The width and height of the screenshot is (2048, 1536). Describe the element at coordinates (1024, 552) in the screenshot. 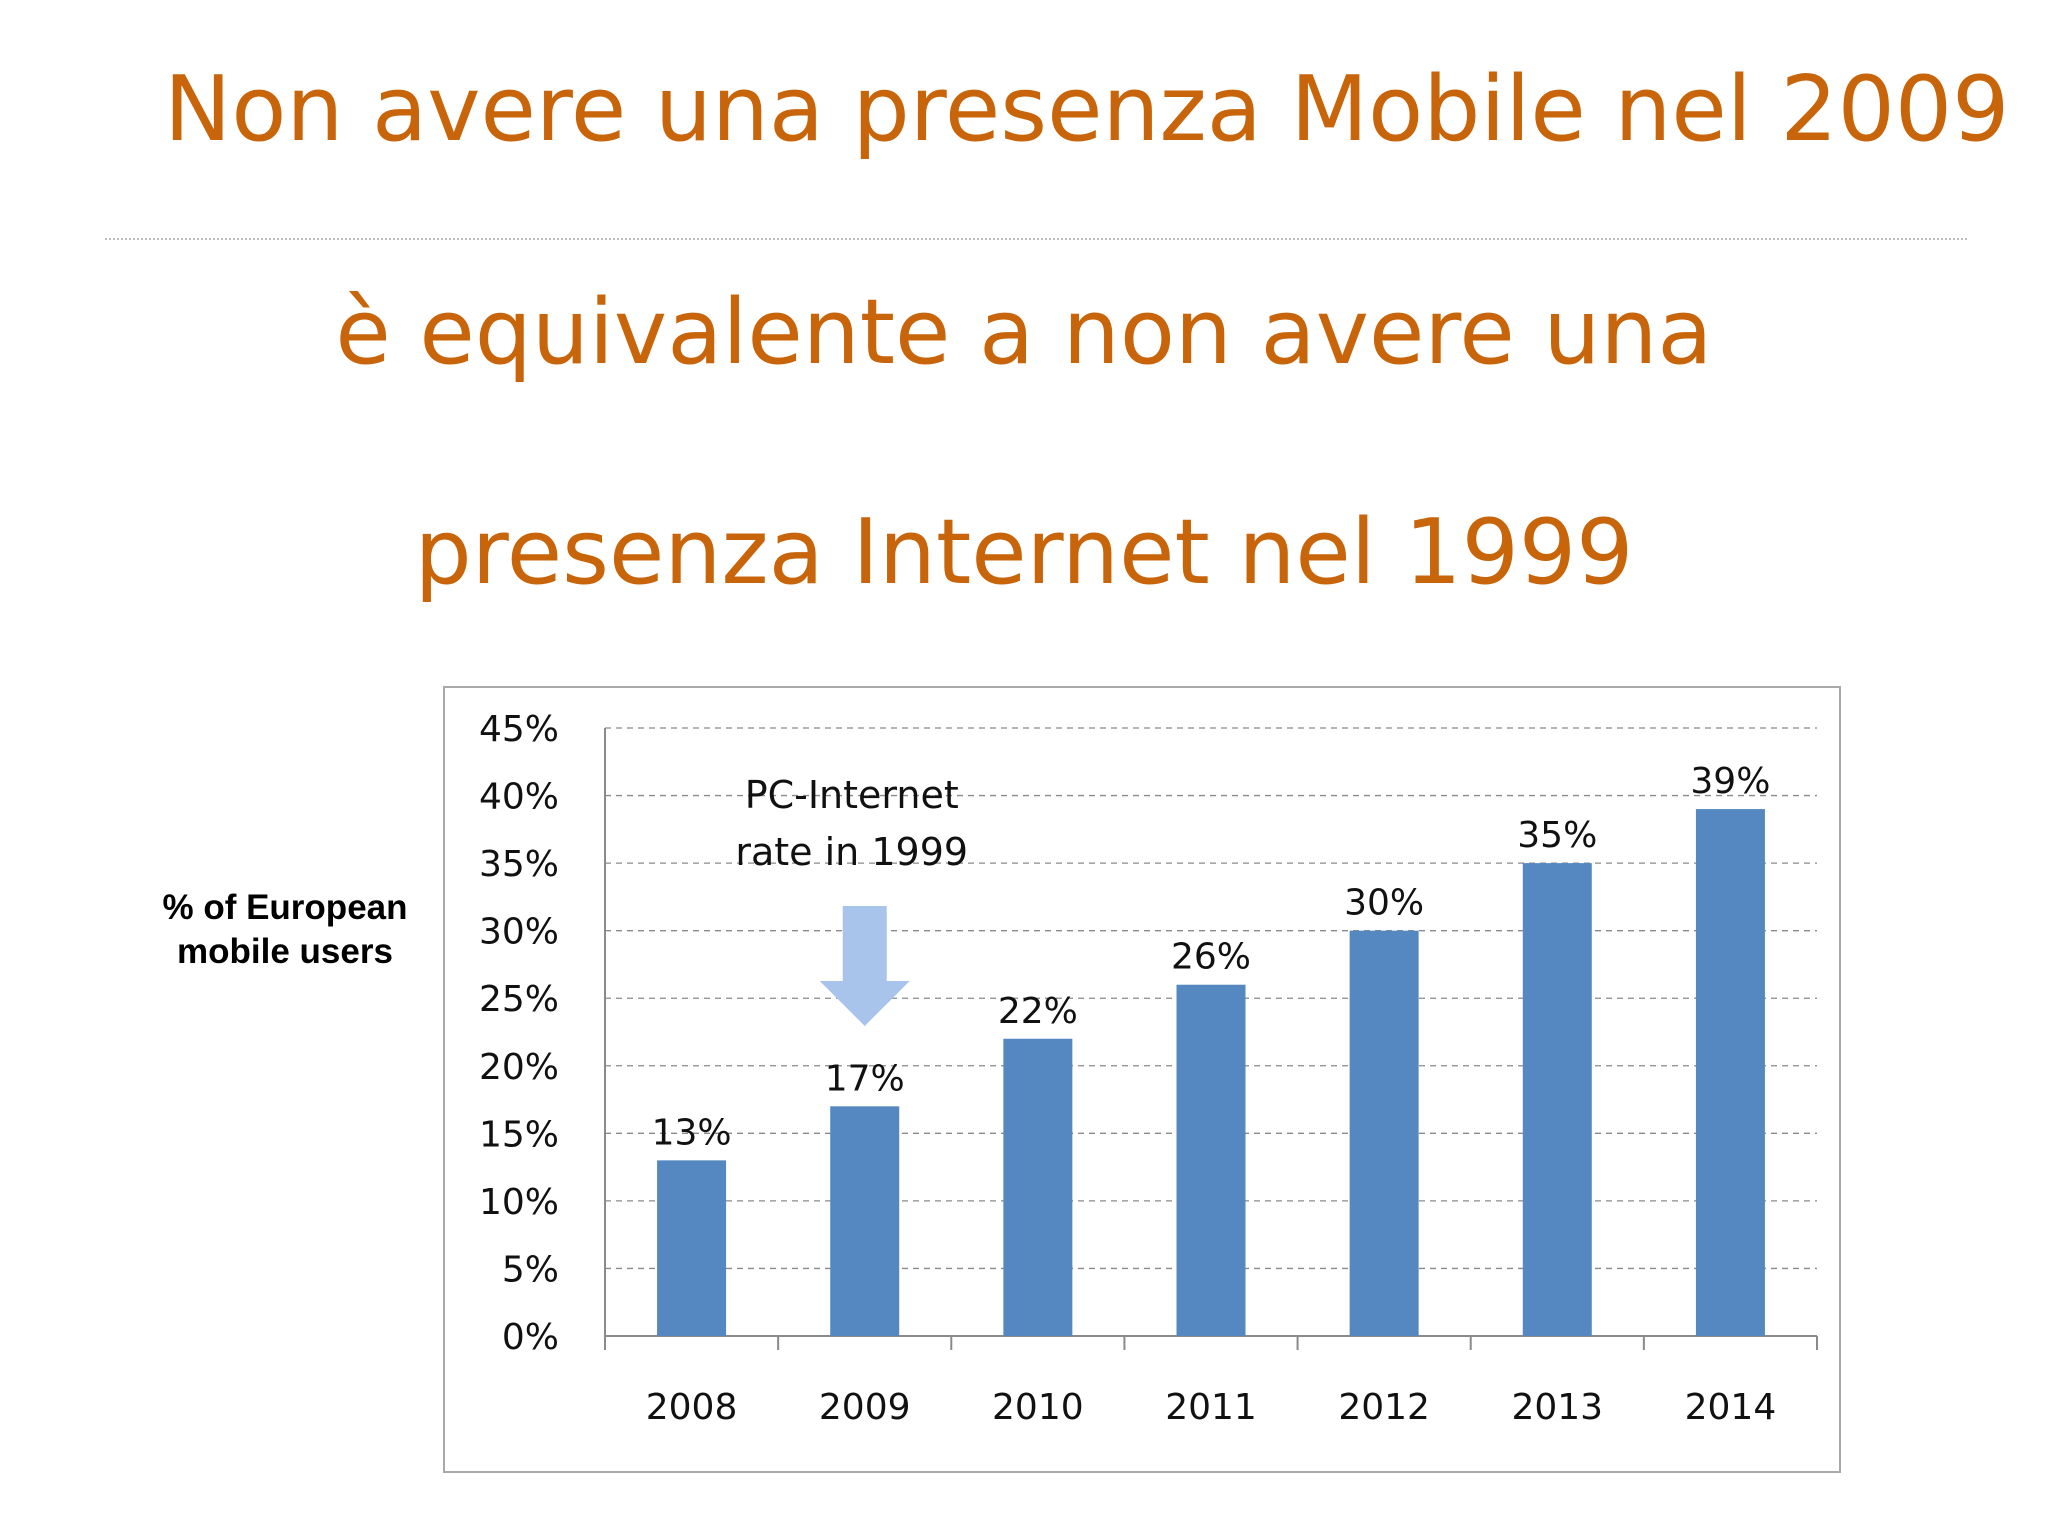

I see `title-line-3: presenza Internet nel 1999` at that location.